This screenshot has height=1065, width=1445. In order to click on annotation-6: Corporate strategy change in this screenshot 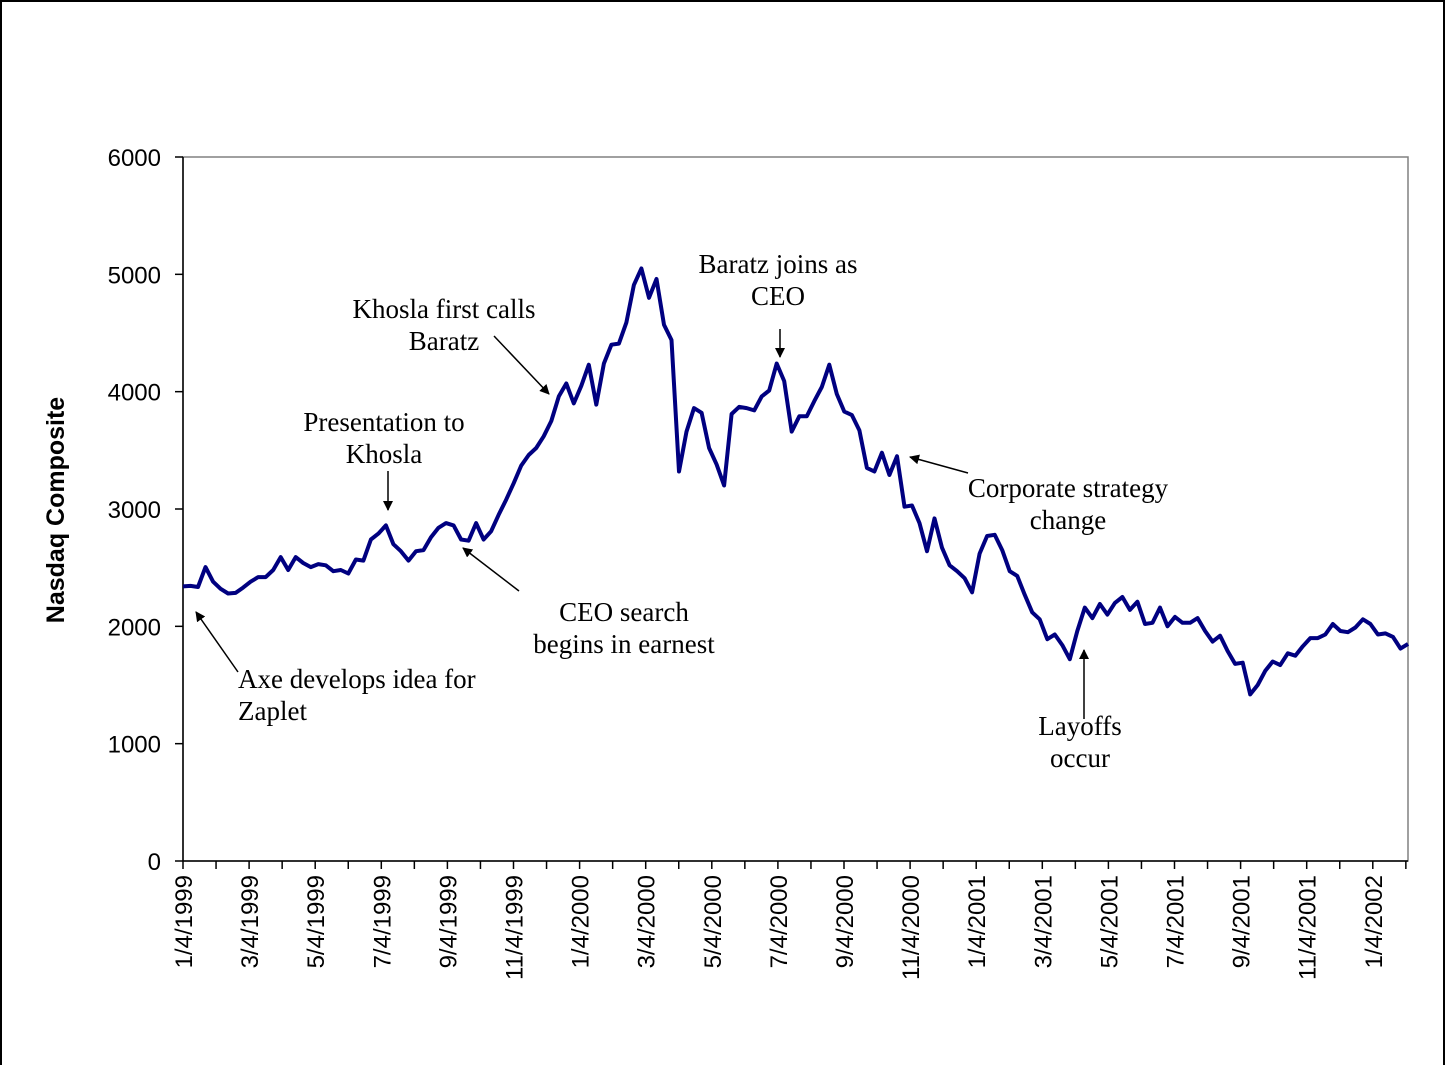, I will do `click(1039, 494)`.